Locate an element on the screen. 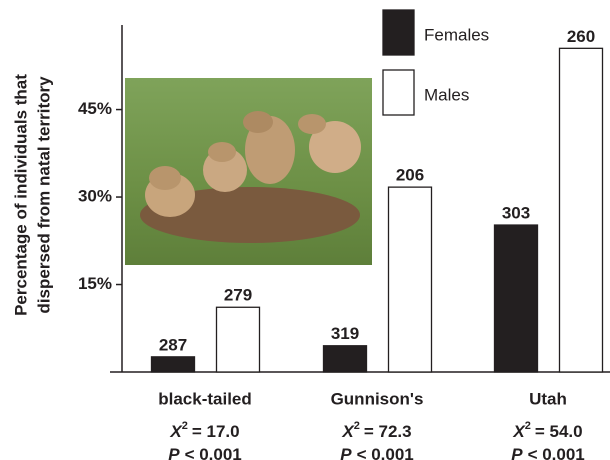 Image resolution: width=610 pixels, height=460 pixels. legend-label: Females is located at coordinates (456, 34).